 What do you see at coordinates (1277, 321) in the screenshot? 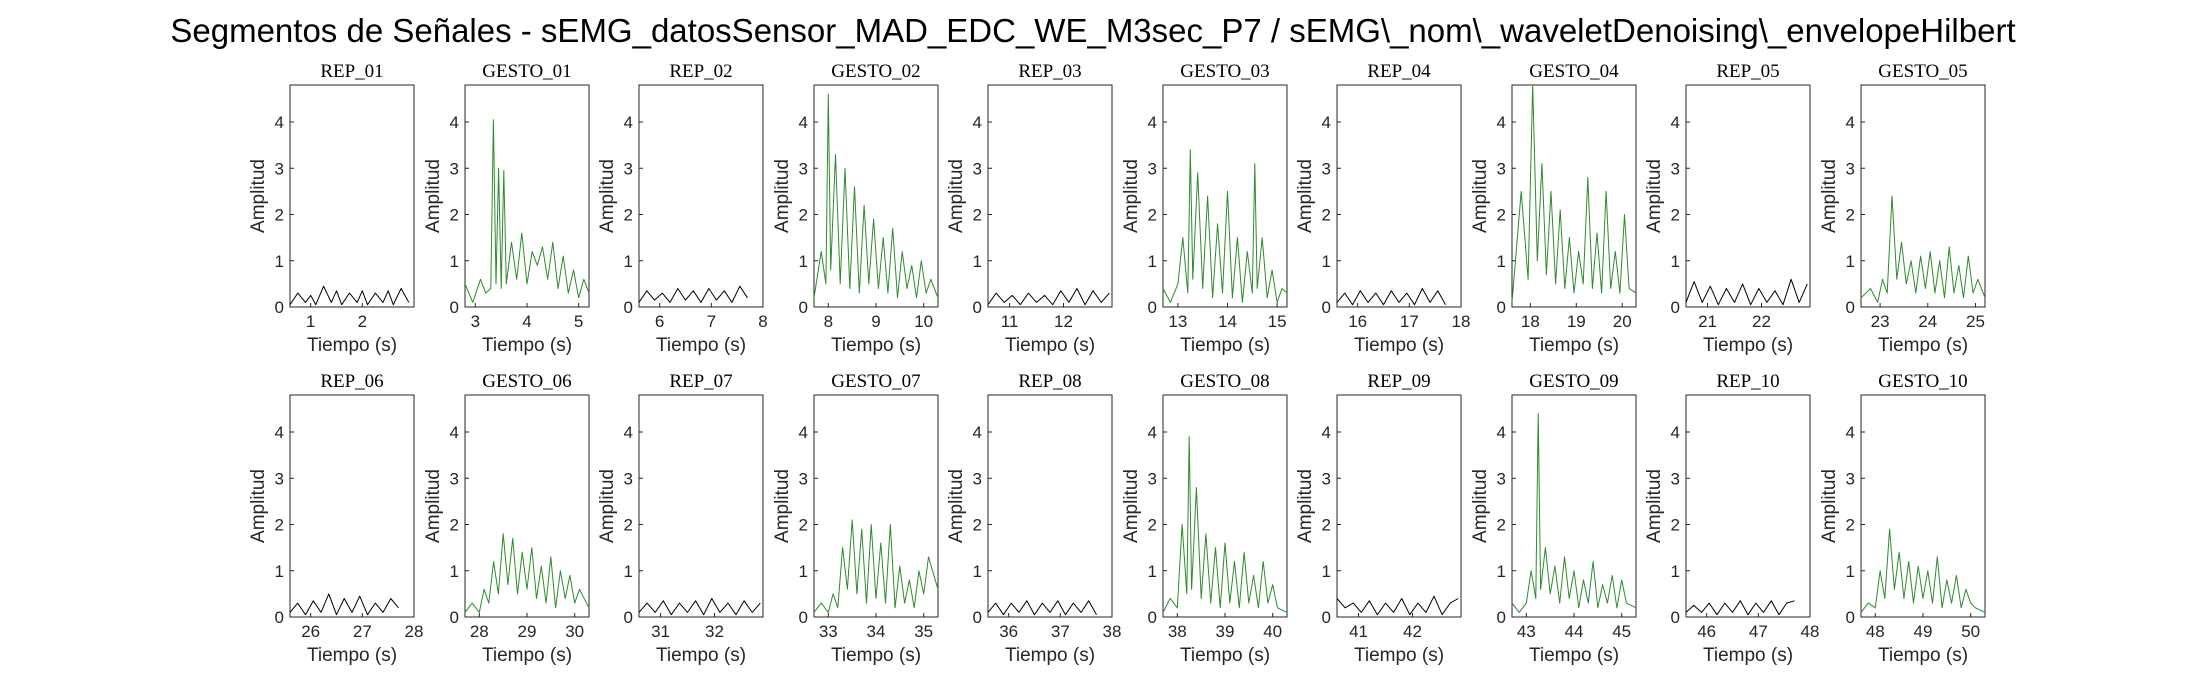
I see `x-tick-label: 15` at bounding box center [1277, 321].